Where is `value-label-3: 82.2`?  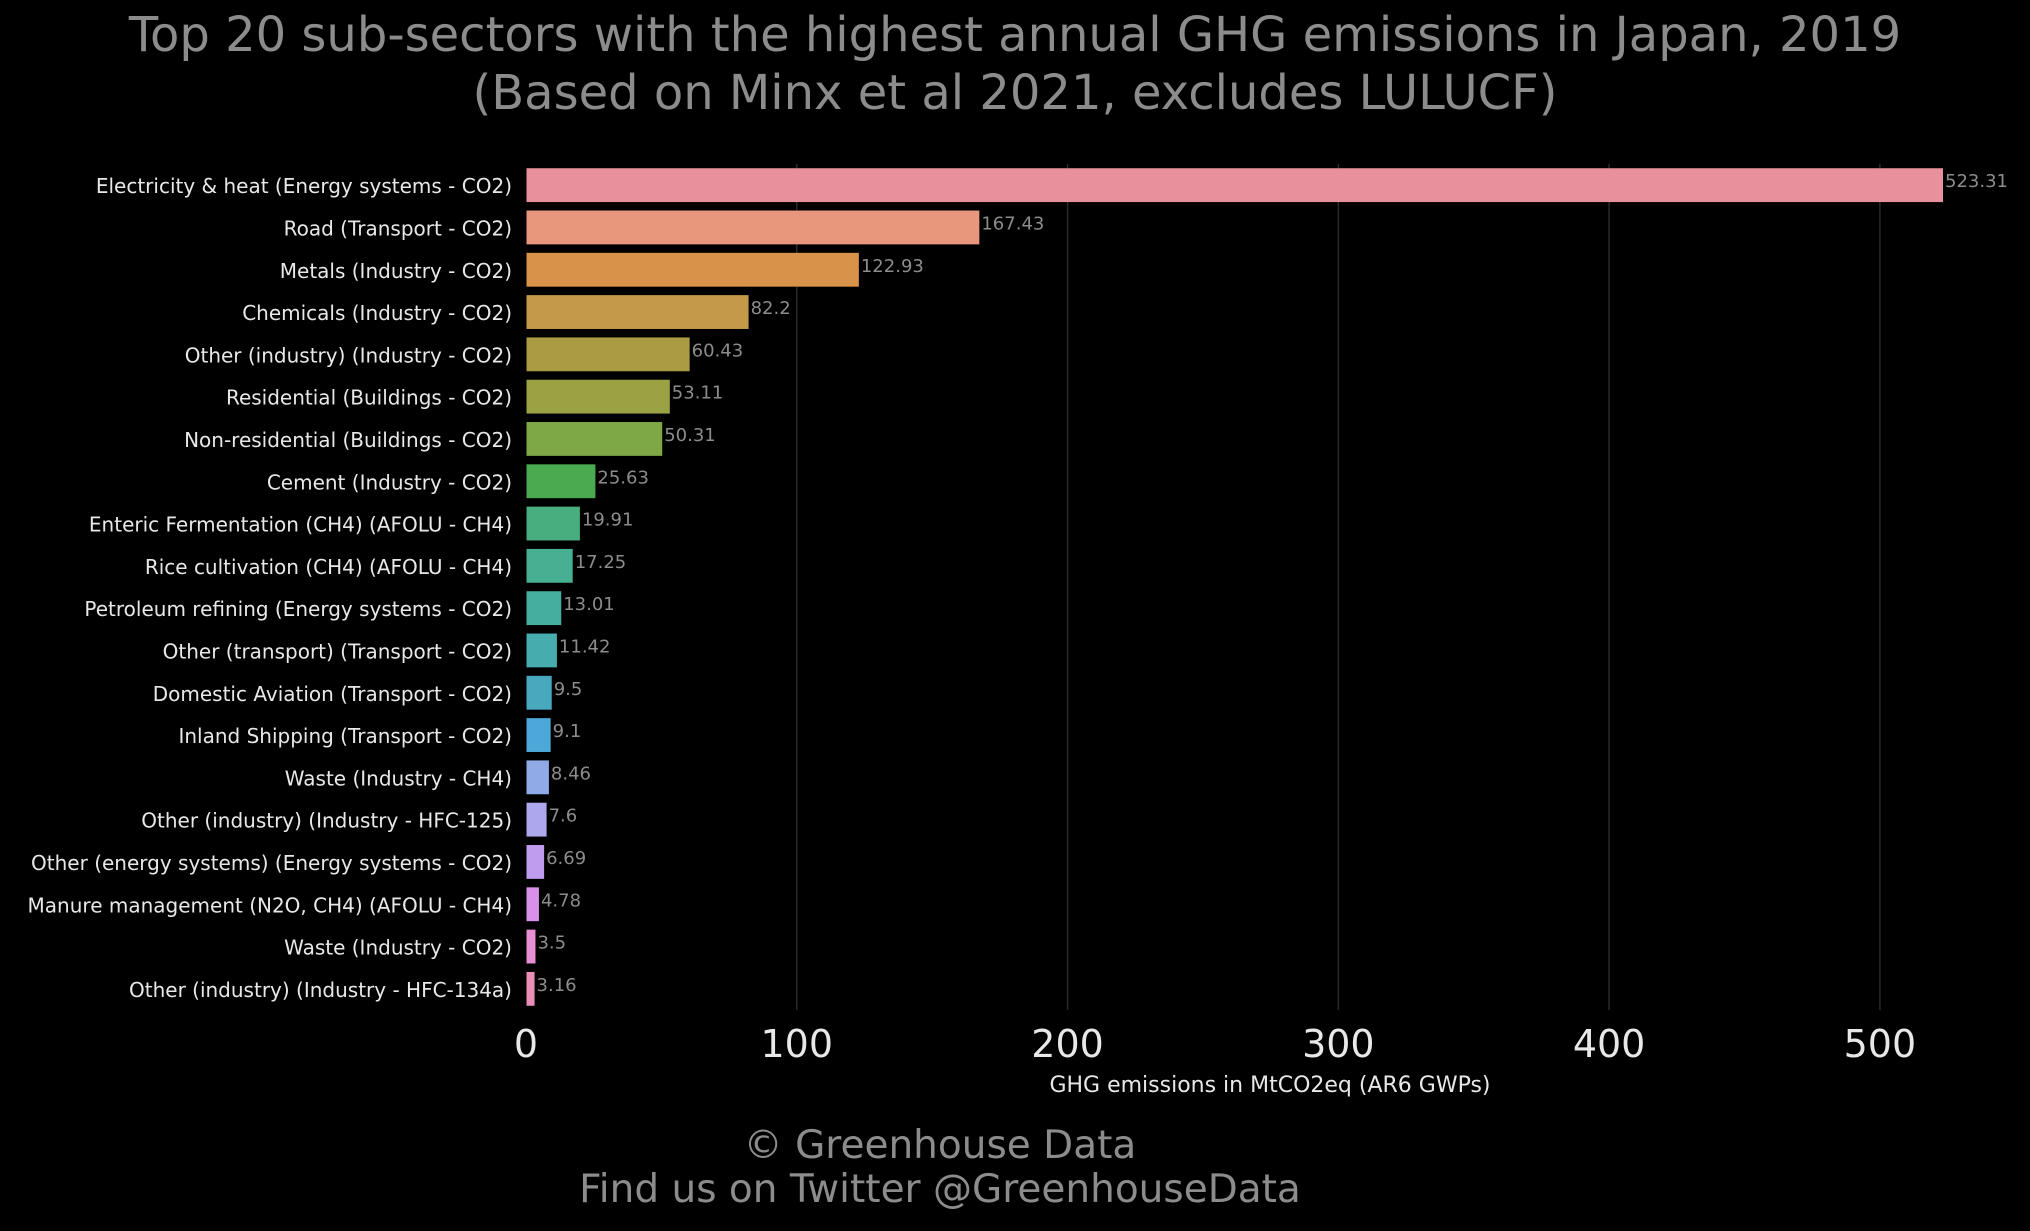 value-label-3: 82.2 is located at coordinates (771, 308).